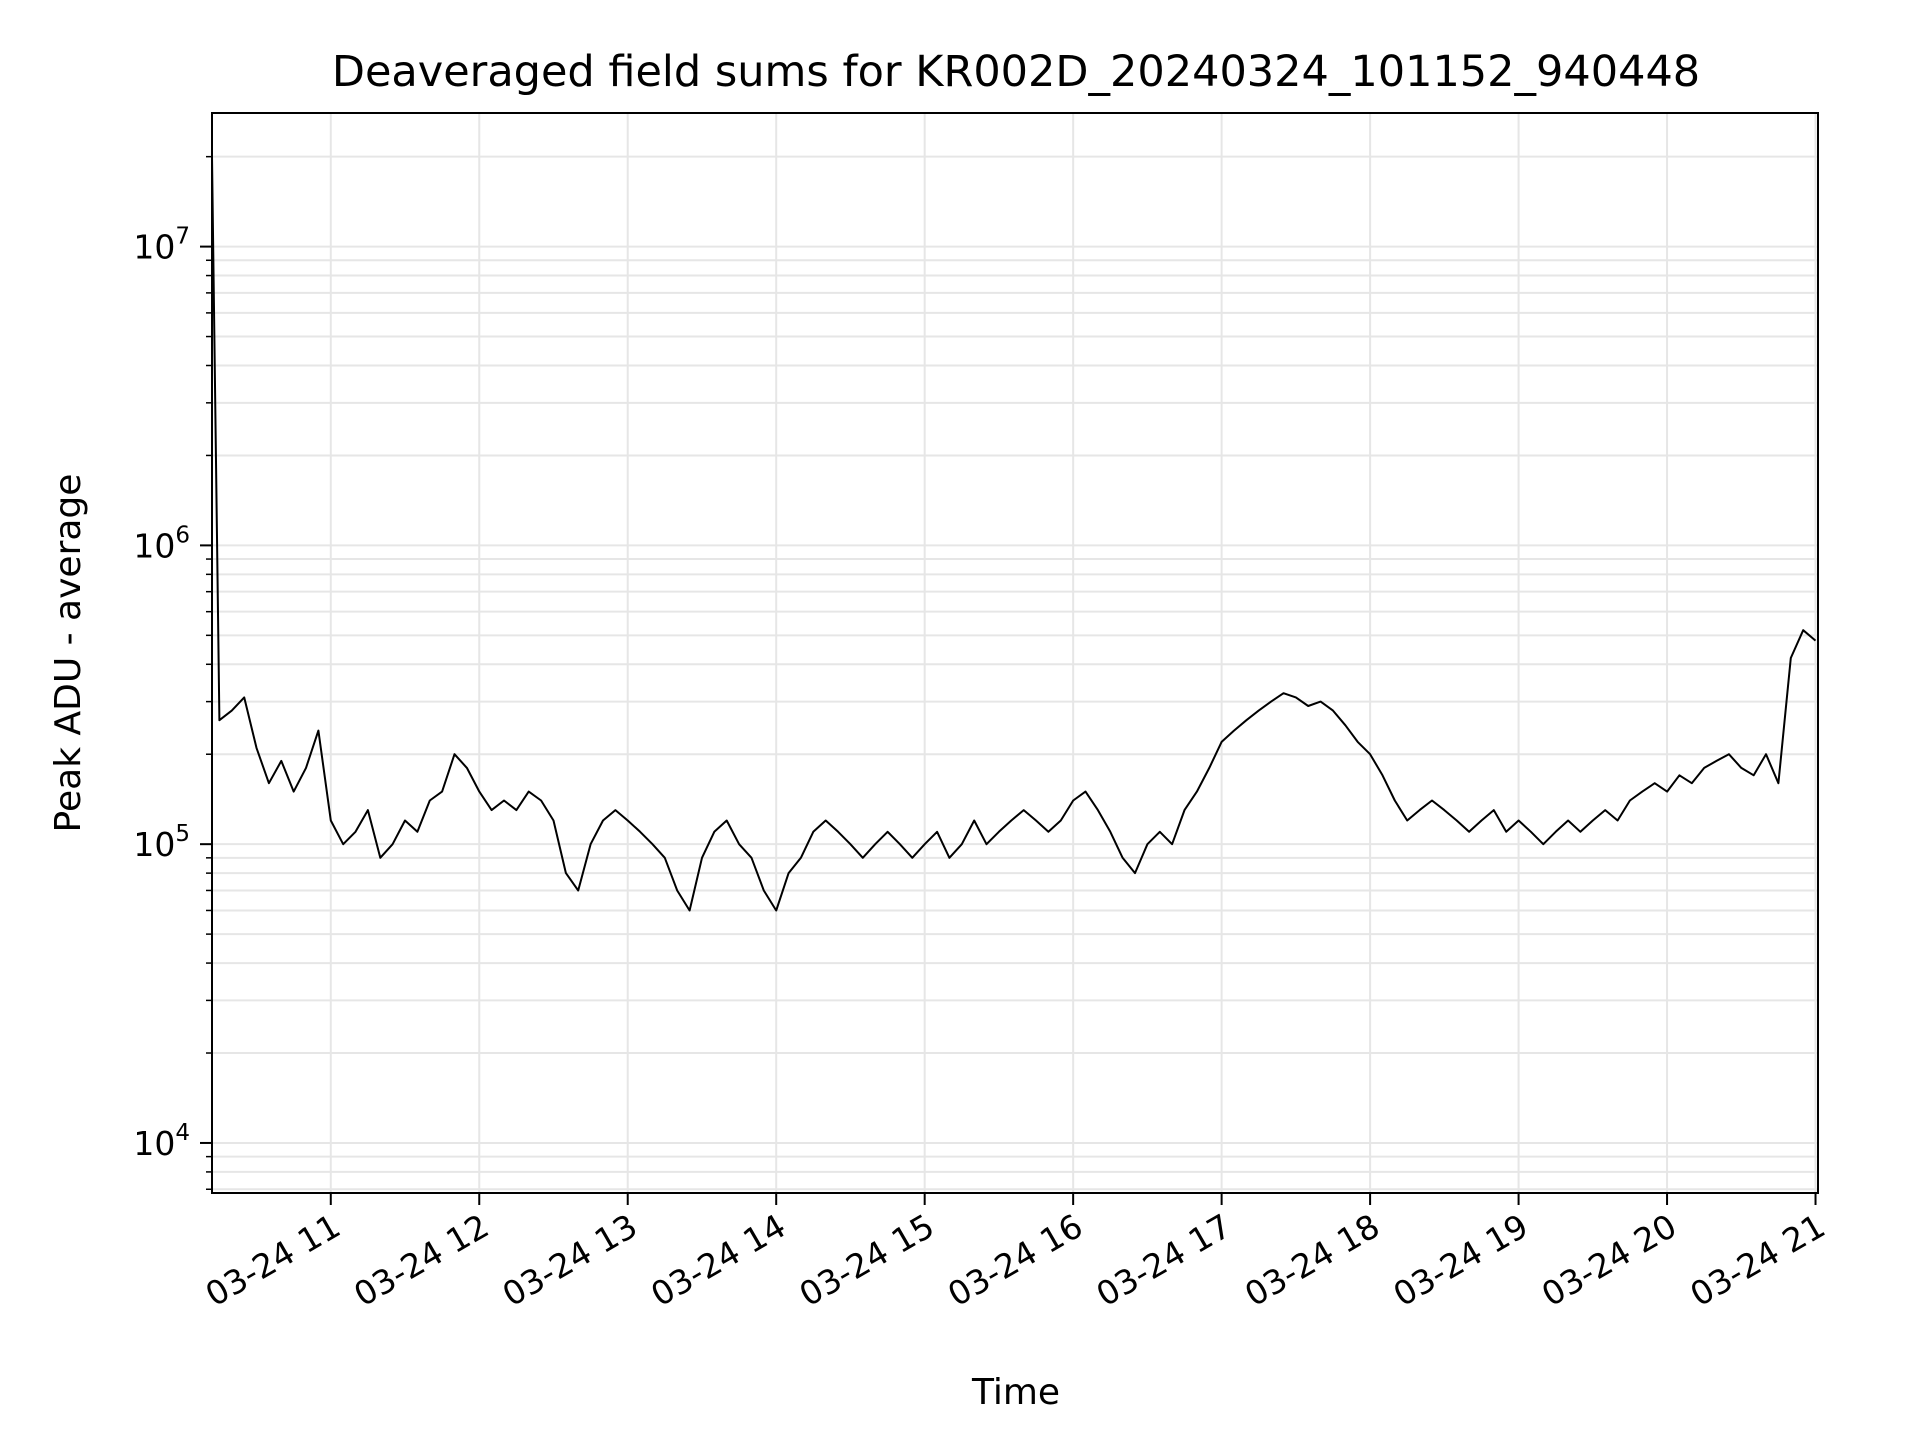 This screenshot has height=1440, width=1920. What do you see at coordinates (172, 672) in the screenshot?
I see `y-axis: 104 105 106 107` at bounding box center [172, 672].